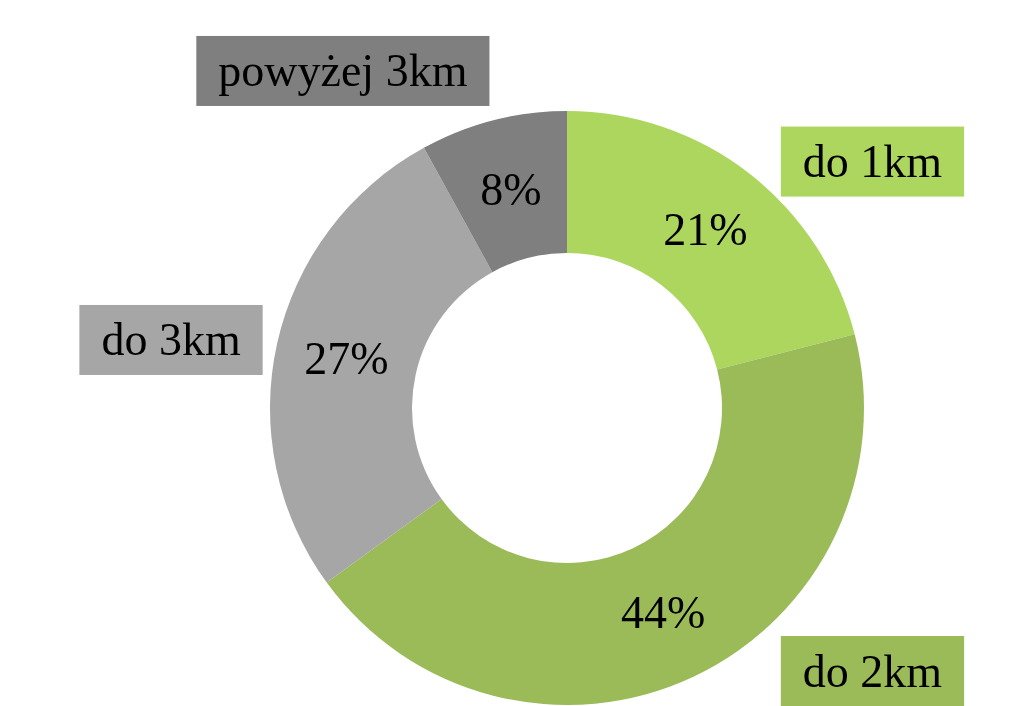  Describe the element at coordinates (872, 162) in the screenshot. I see `slice-label: do 1km` at that location.